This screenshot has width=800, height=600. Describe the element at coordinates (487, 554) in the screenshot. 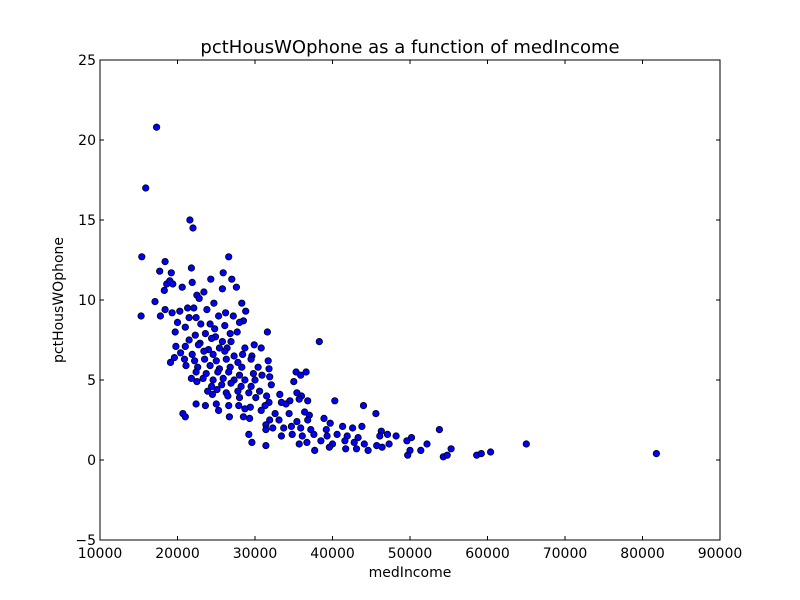

I see `x-tick-label-5: 60000` at that location.